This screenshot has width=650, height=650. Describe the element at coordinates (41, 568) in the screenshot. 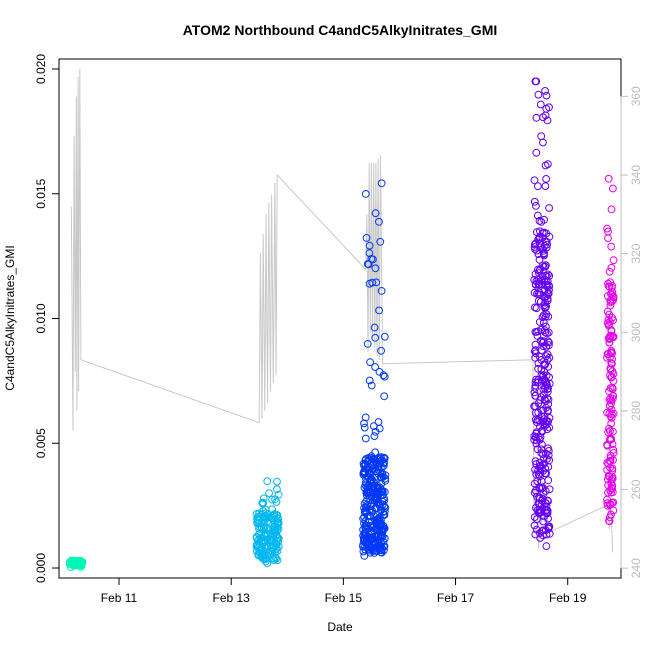

I see `y-tick-label: 0.000` at that location.